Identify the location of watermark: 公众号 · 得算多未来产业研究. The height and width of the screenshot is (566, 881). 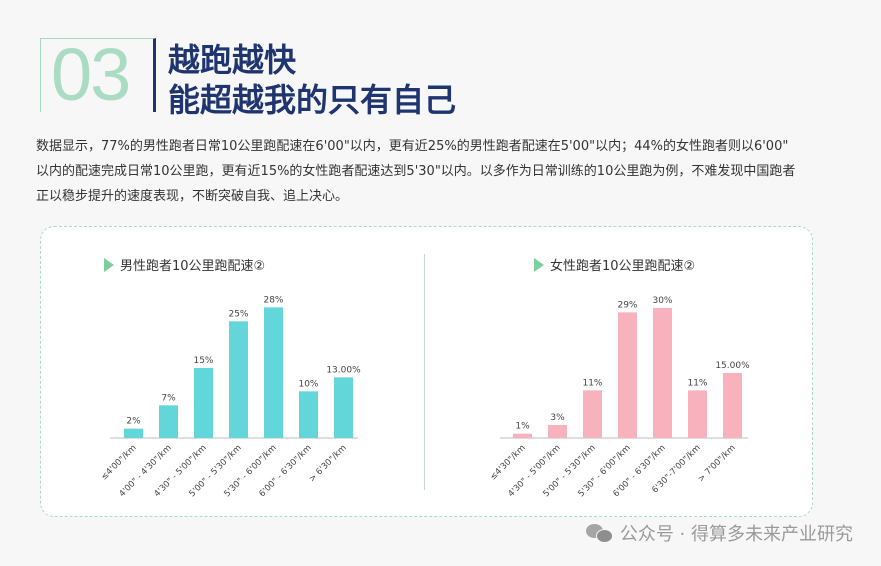
(719, 533).